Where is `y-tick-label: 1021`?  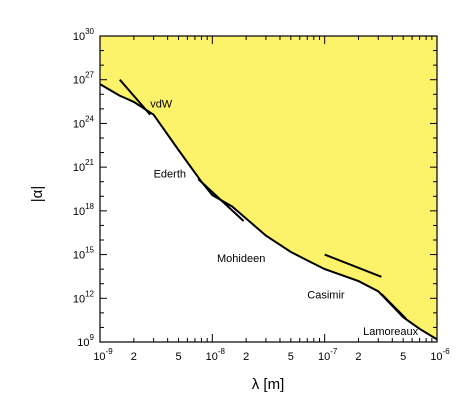 y-tick-label: 1021 is located at coordinates (84, 166).